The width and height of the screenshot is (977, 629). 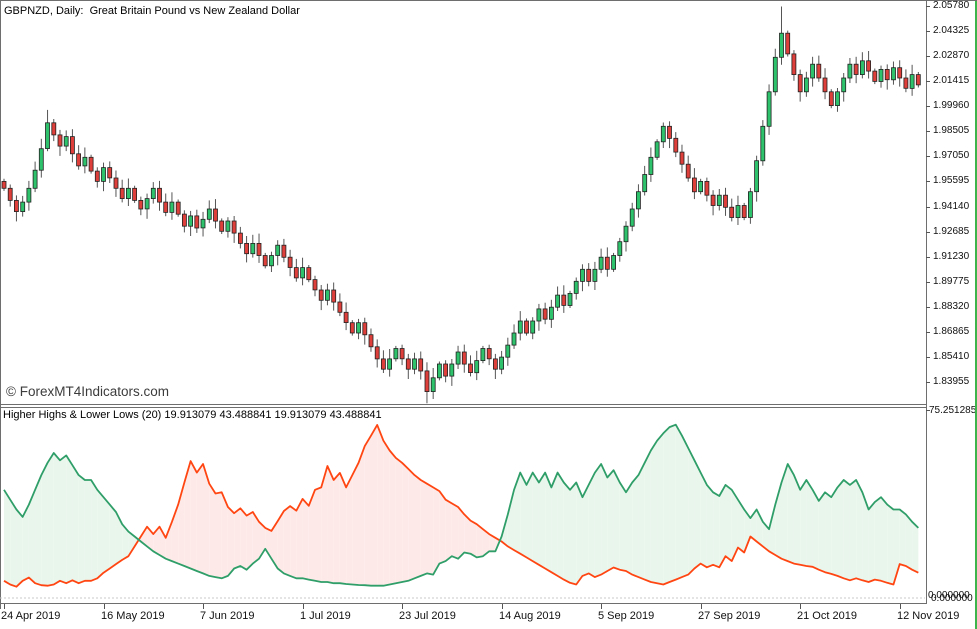 I want to click on price-axis-label: 1.97050, so click(x=951, y=155).